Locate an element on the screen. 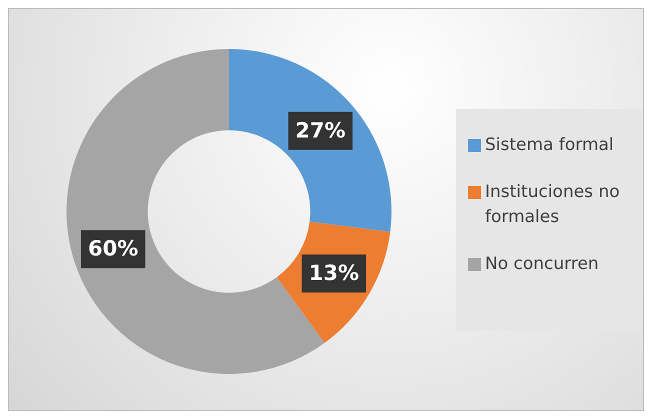  data-label: 60% is located at coordinates (113, 248).